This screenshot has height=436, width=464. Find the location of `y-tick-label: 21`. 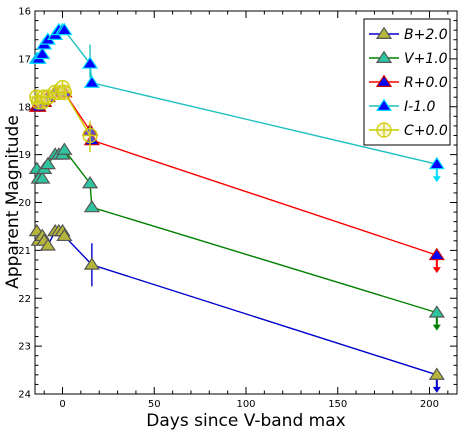

y-tick-label: 21 is located at coordinates (24, 251).